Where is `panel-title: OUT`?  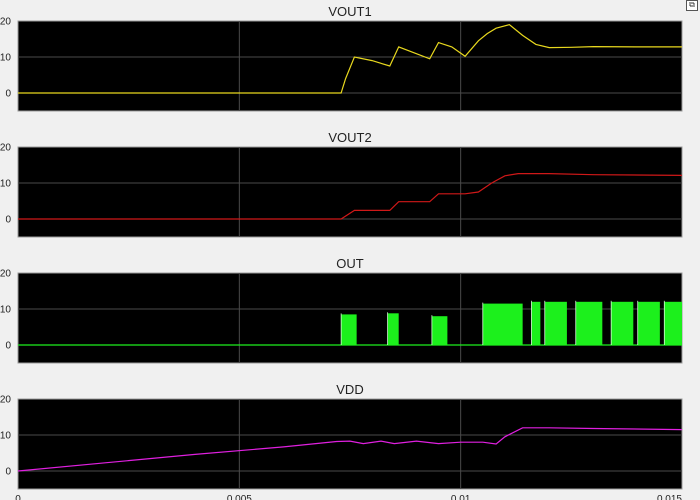
panel-title: OUT is located at coordinates (350, 263).